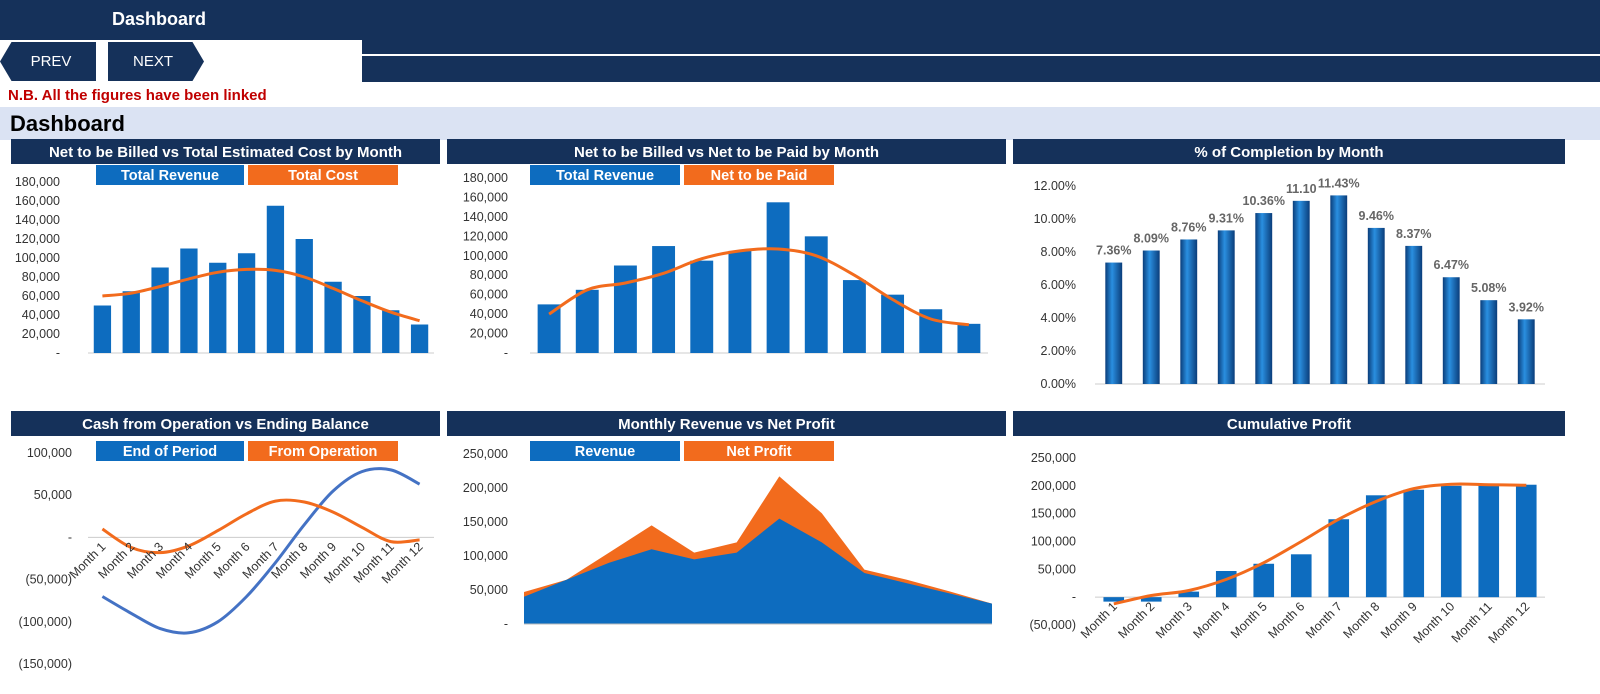 The width and height of the screenshot is (1600, 694). I want to click on y-tick-label: (50,000), so click(48, 580).